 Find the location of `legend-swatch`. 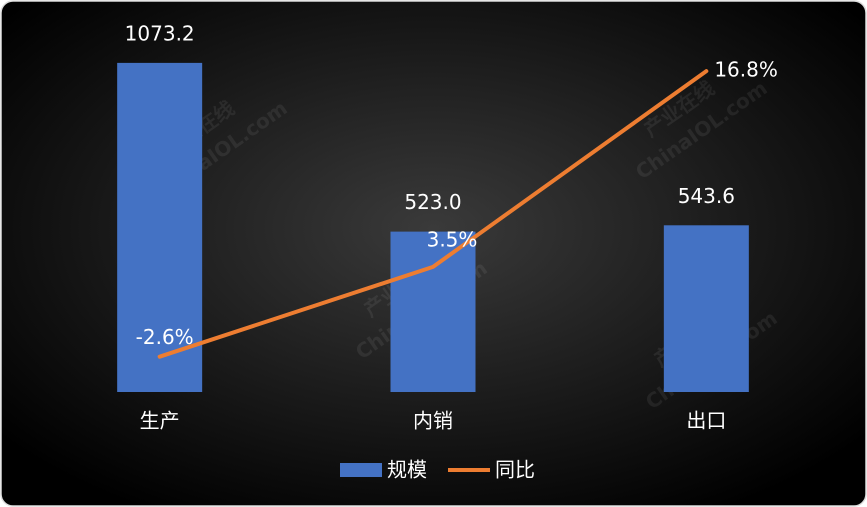

legend-swatch is located at coordinates (361, 470).